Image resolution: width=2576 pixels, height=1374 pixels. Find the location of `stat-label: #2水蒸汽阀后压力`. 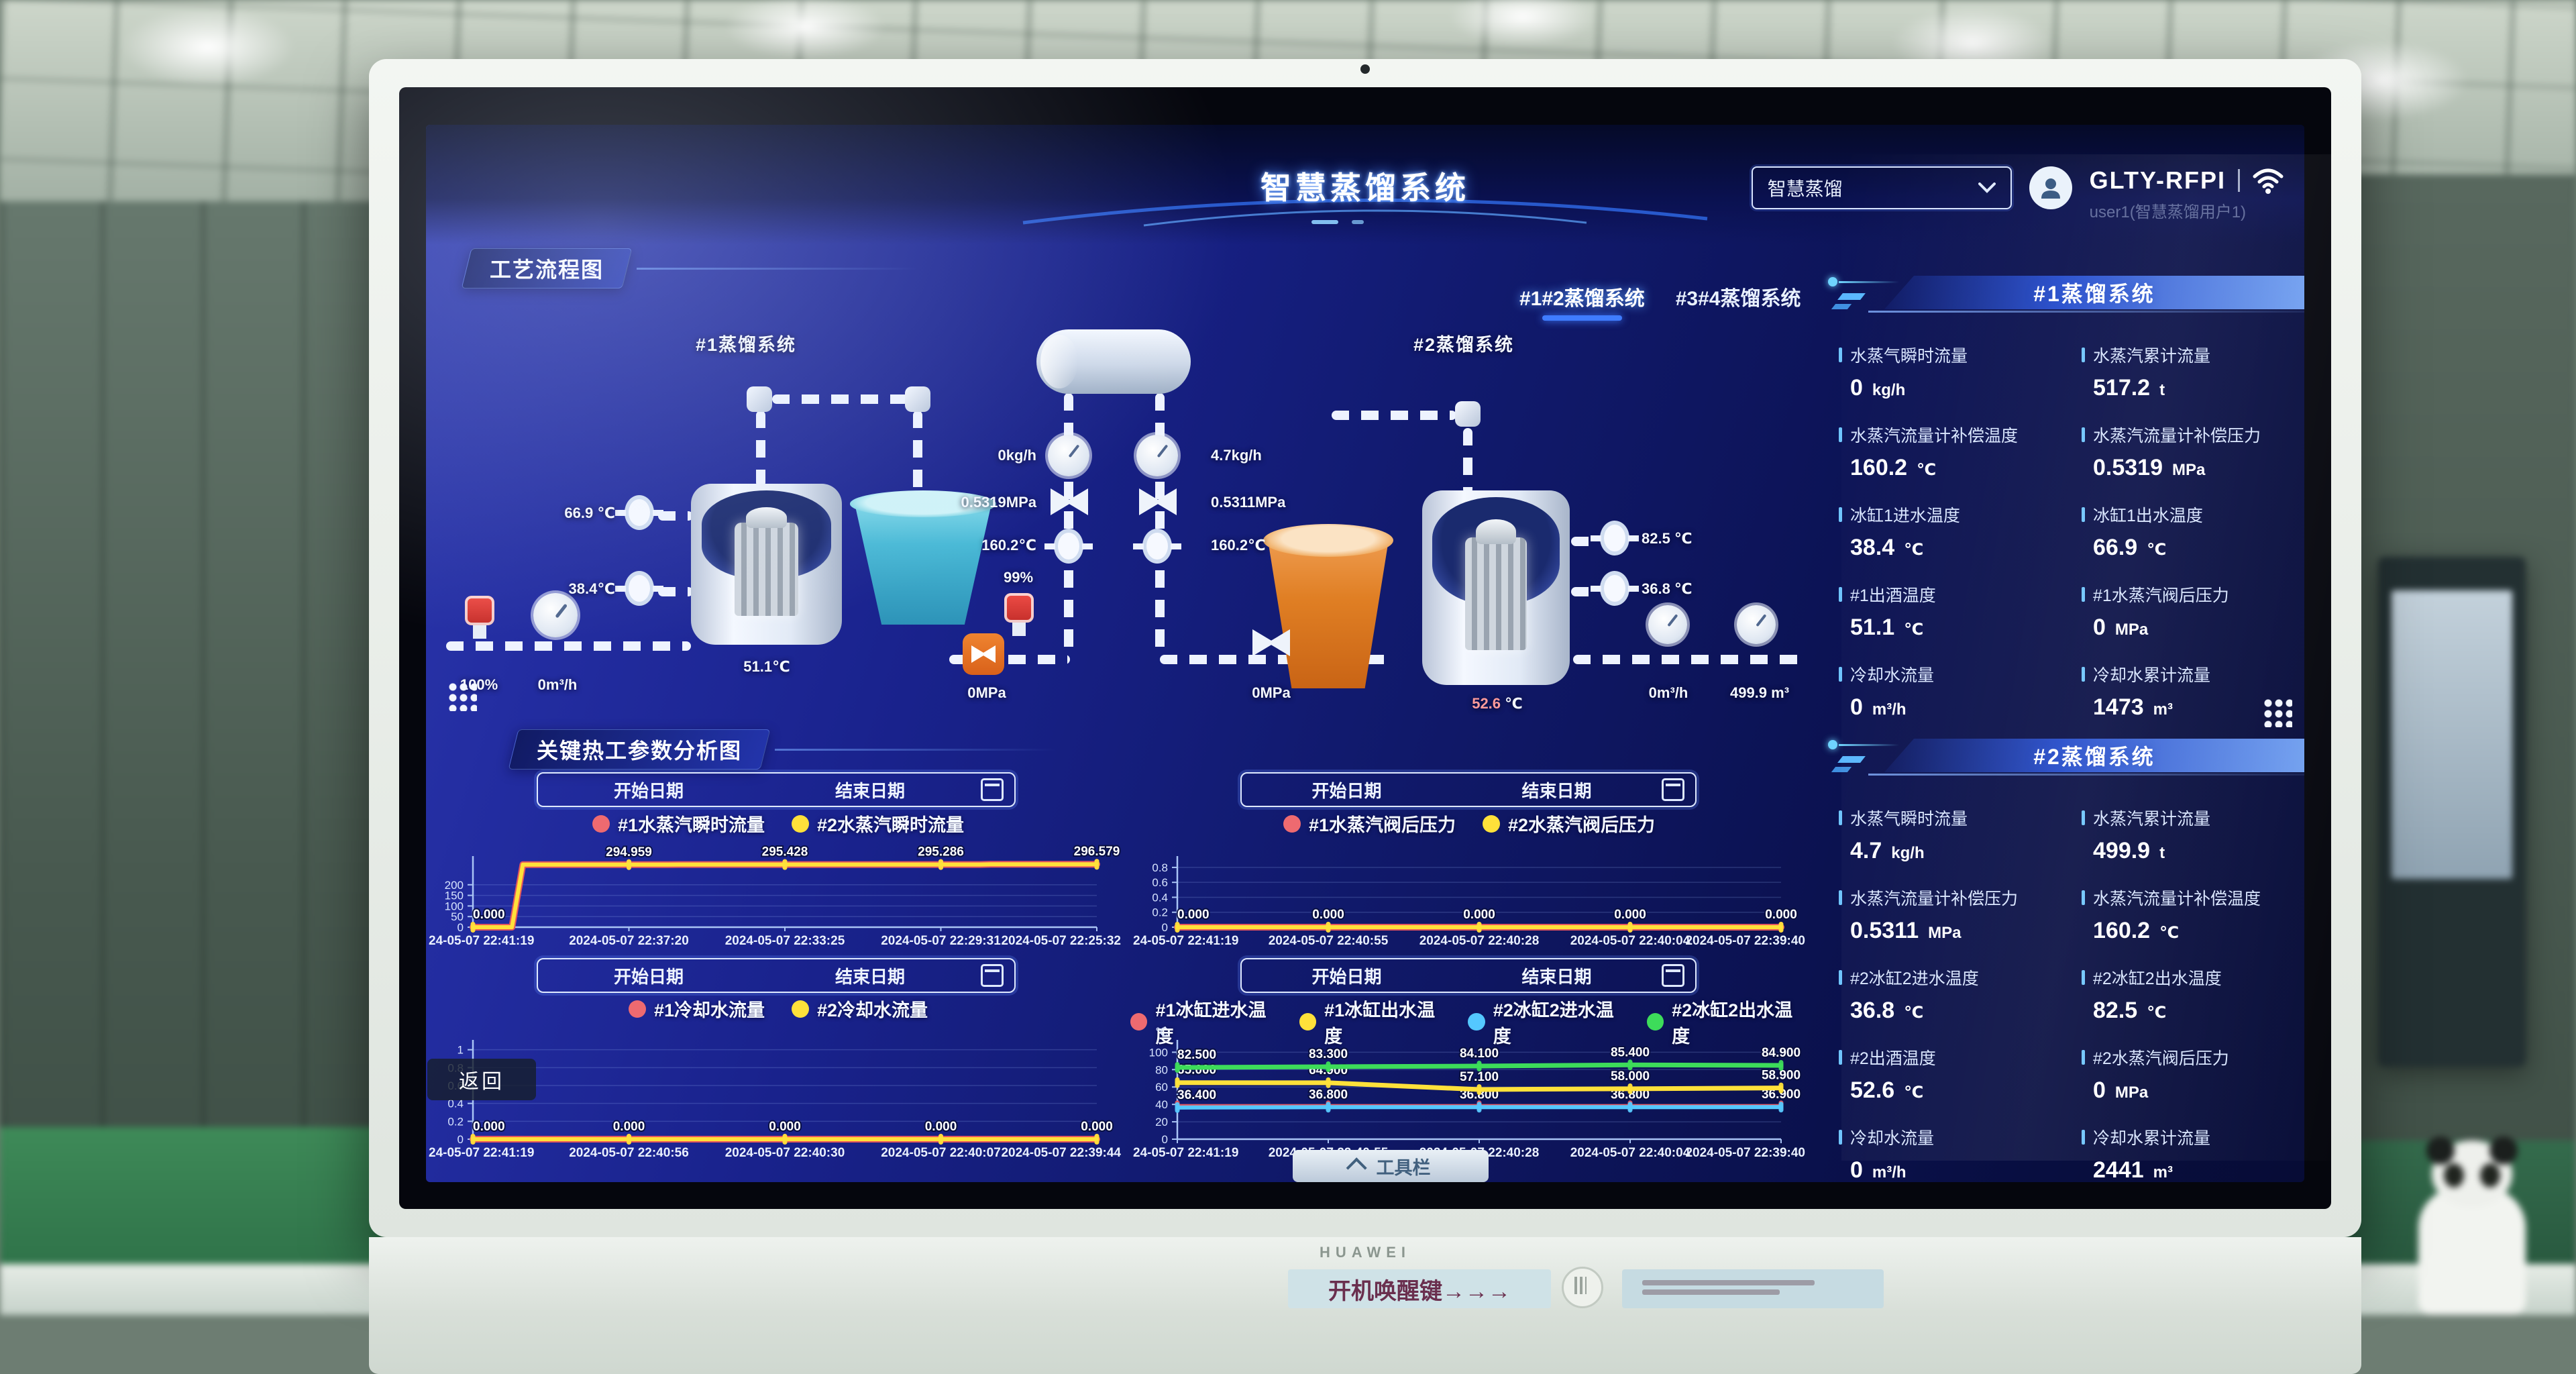

stat-label: #2水蒸汽阀后压力 is located at coordinates (2193, 1057).